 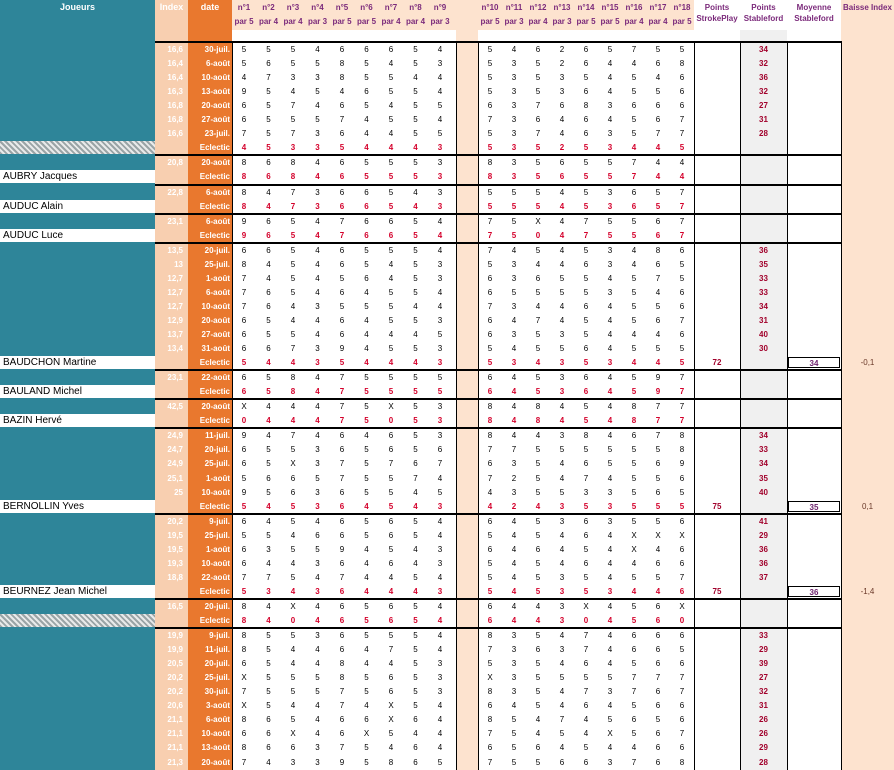 I want to click on index-value: 21,1, so click(x=175, y=734).